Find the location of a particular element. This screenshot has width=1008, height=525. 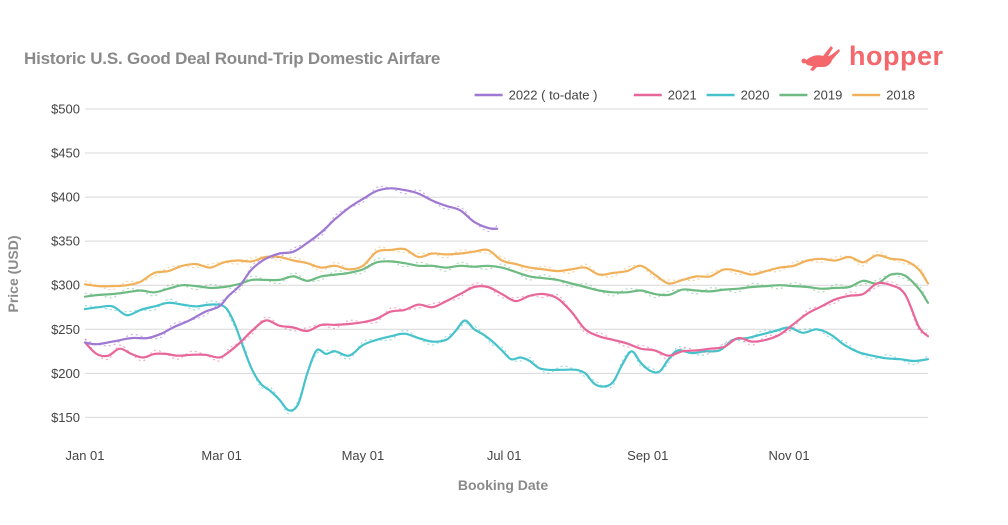

series-raw-2021 is located at coordinates (506, 321).